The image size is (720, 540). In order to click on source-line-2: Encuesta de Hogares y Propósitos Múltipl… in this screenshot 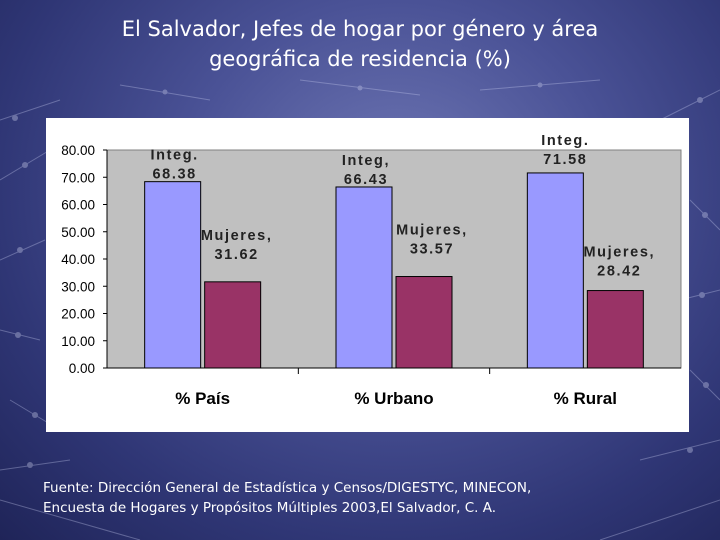, I will do `click(270, 508)`.